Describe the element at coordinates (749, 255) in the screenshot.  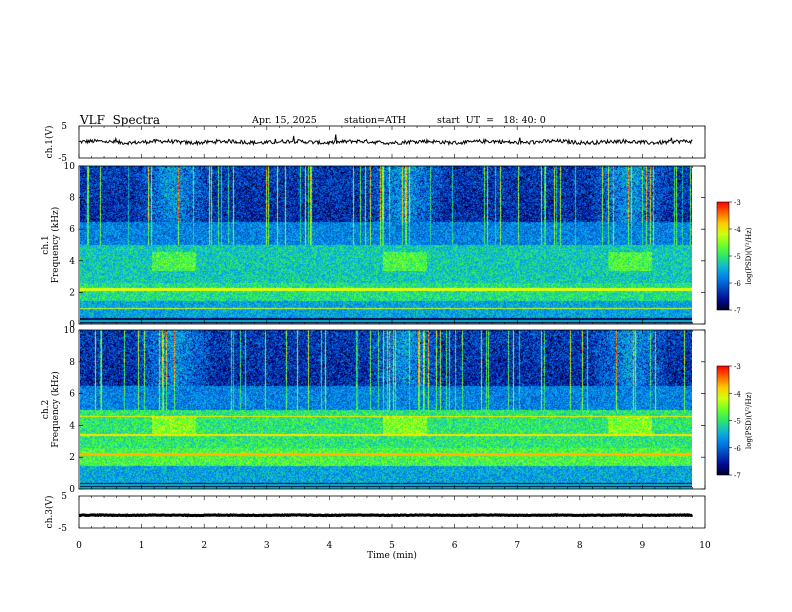
I see `ch1-colorbar-label: log(PSD)(V²/Hz)` at that location.